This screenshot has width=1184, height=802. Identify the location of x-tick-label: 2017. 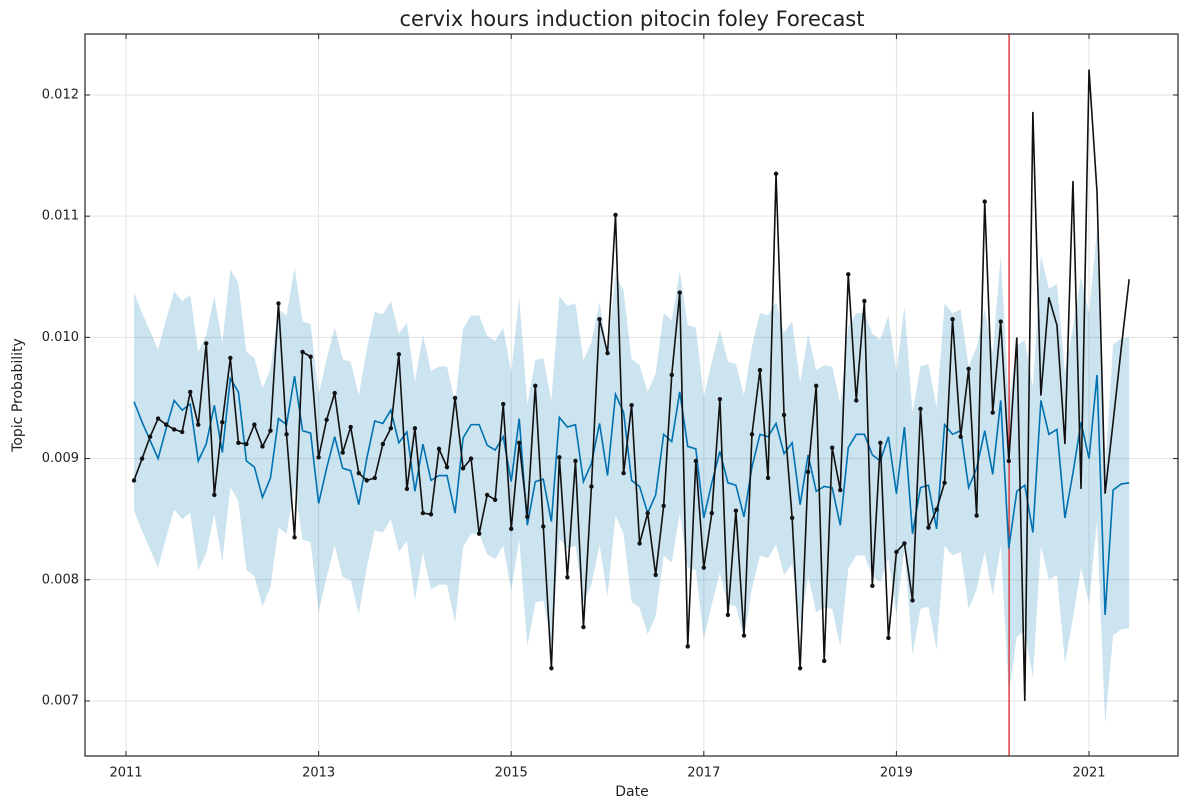
(703, 773).